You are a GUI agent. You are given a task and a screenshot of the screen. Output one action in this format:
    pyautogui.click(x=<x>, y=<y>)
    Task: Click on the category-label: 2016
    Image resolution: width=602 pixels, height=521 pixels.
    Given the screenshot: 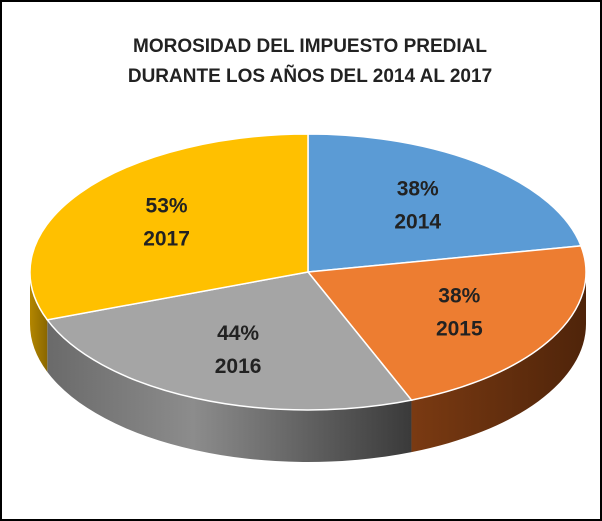 What is the action you would take?
    pyautogui.click(x=238, y=366)
    